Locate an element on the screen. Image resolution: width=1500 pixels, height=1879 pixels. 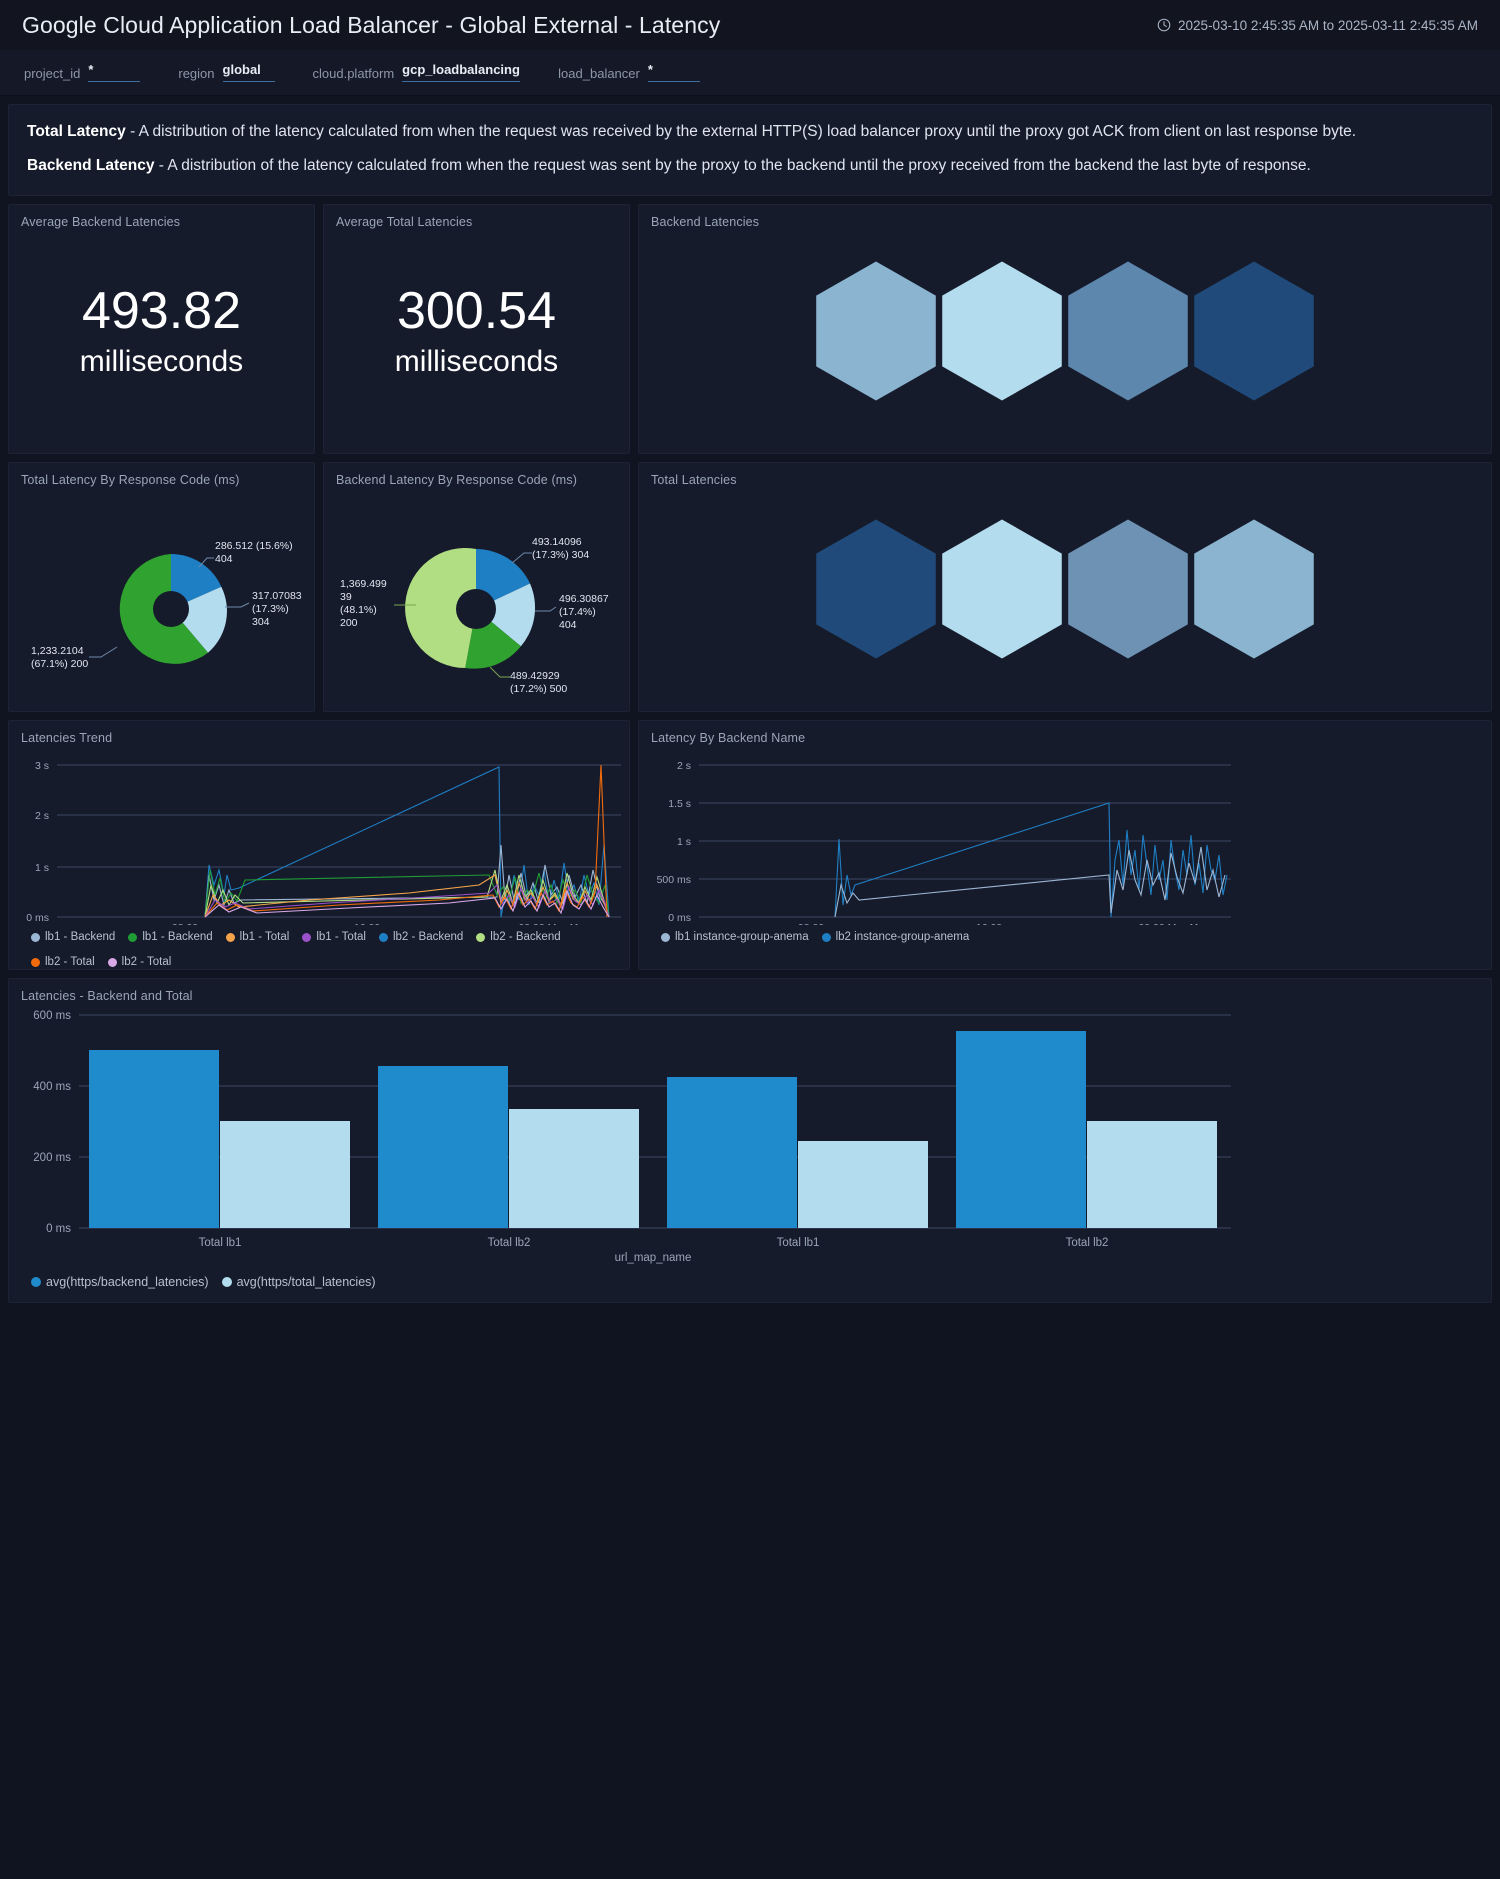
legend-item-1: lb2 instance-group-anema is located at coordinates (895, 937).